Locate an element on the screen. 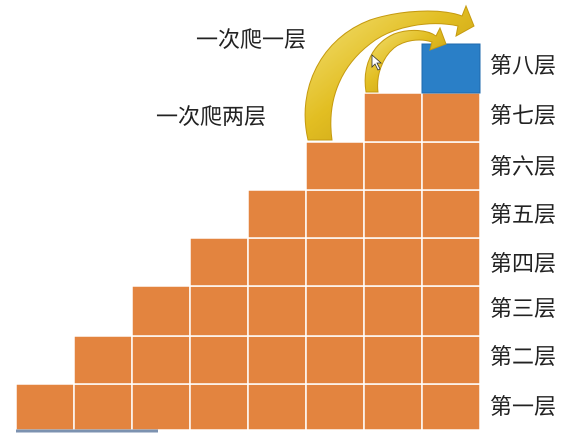 Image resolution: width=585 pixels, height=445 pixels. climb-one-arrow is located at coordinates (405, 59).